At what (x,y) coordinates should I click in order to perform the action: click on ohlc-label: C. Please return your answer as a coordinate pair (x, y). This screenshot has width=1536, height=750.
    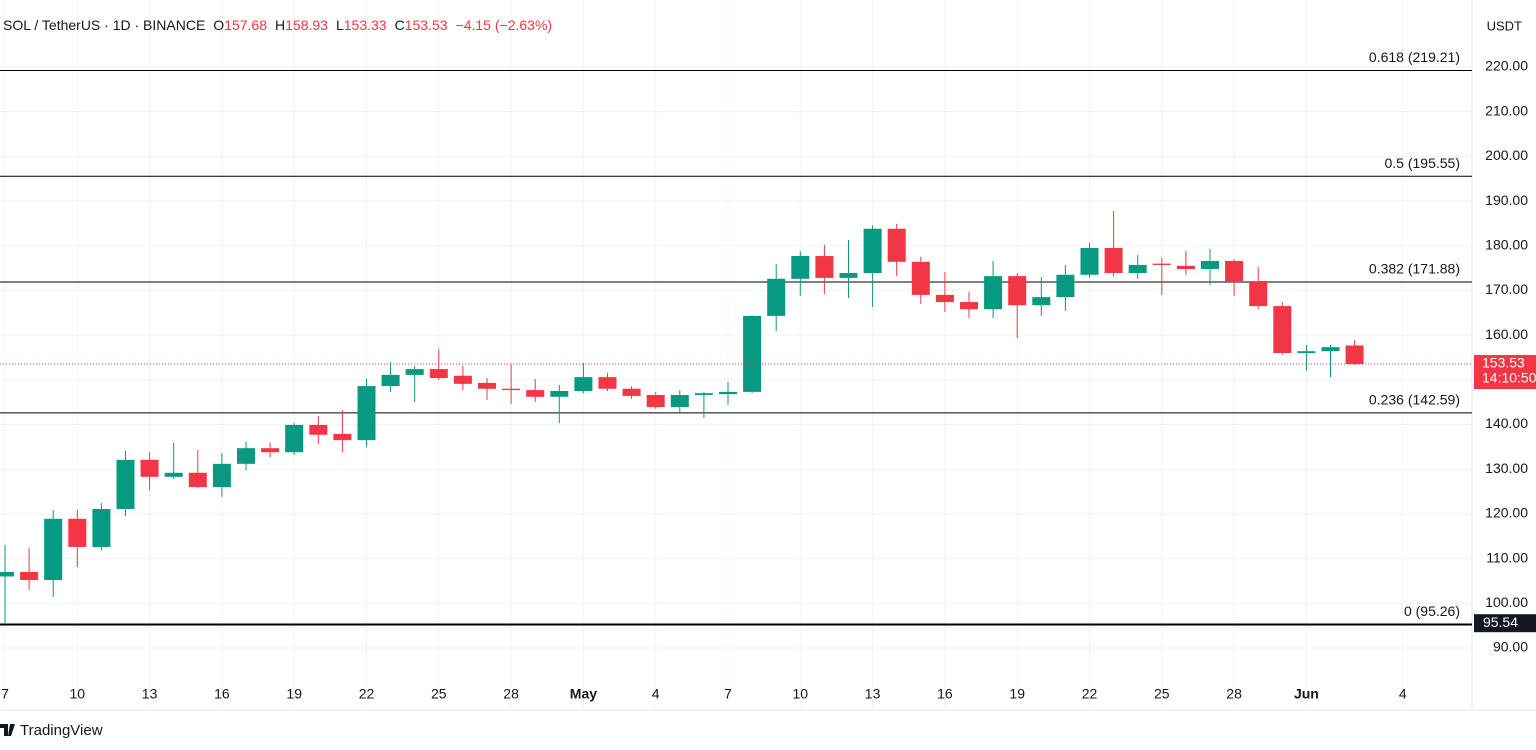
    Looking at the image, I should click on (399, 25).